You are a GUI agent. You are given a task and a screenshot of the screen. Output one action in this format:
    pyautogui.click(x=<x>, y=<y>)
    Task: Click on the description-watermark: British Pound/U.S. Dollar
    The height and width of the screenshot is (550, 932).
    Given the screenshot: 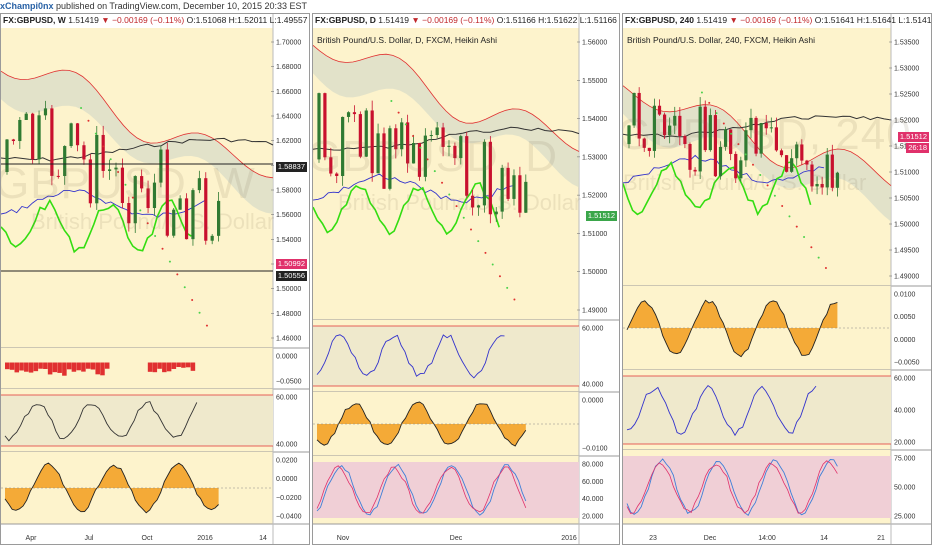 What is the action you would take?
    pyautogui.click(x=153, y=221)
    